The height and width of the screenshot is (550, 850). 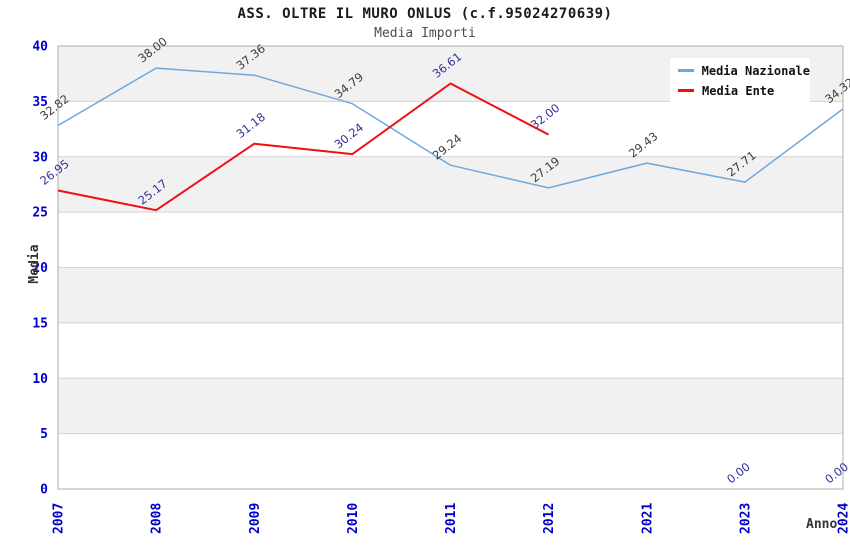 I want to click on legend-label-media-nazionale: Media Nazionale, so click(x=755, y=70).